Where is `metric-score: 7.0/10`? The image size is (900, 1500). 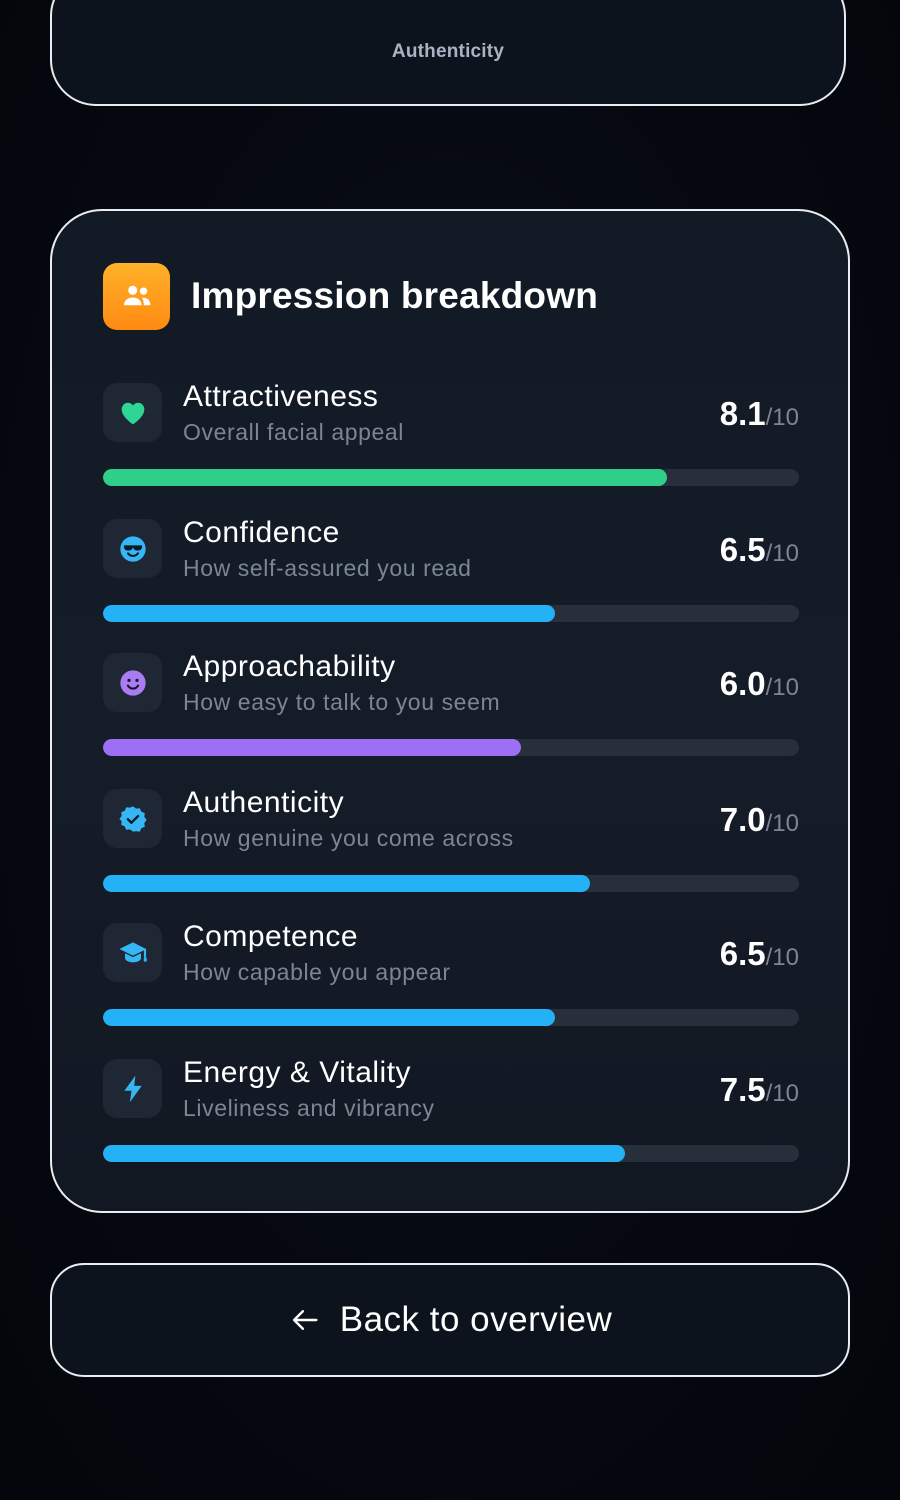
metric-score: 7.0/10 is located at coordinates (759, 820).